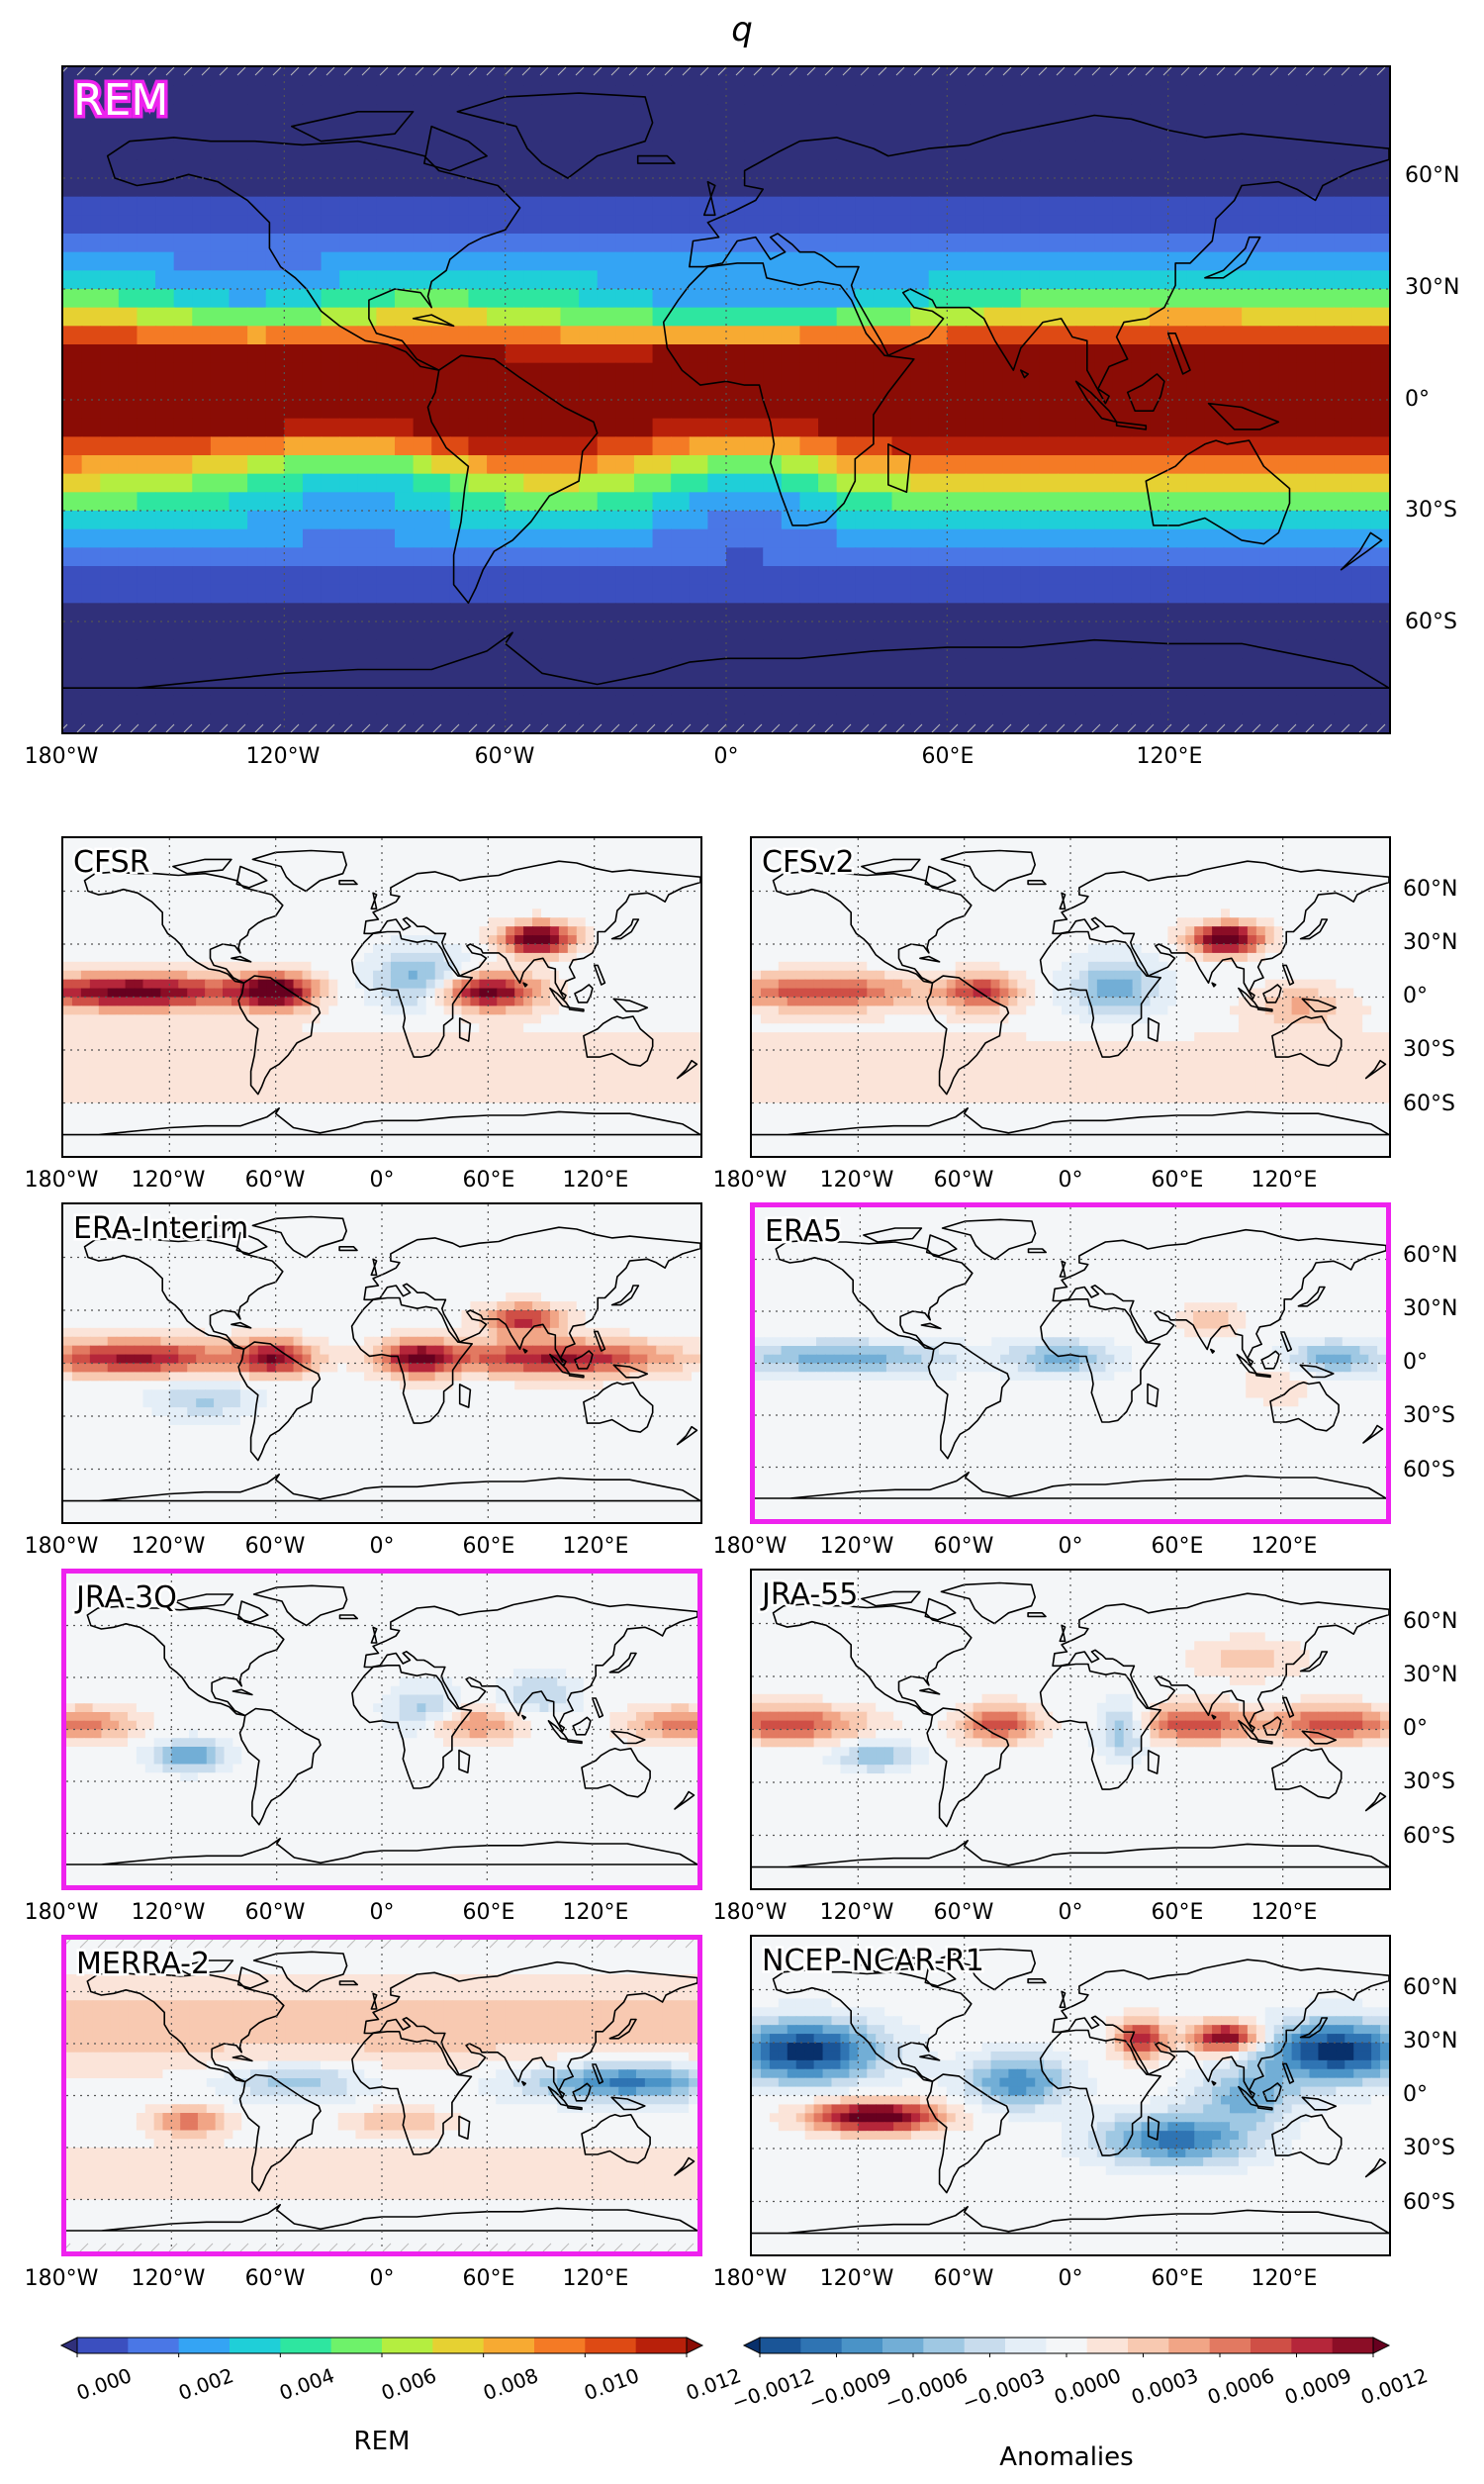 Image resolution: width=1484 pixels, height=2484 pixels. Describe the element at coordinates (1442, 1837) in the screenshot. I see `panel-5-lat-tick: 60°S` at that location.